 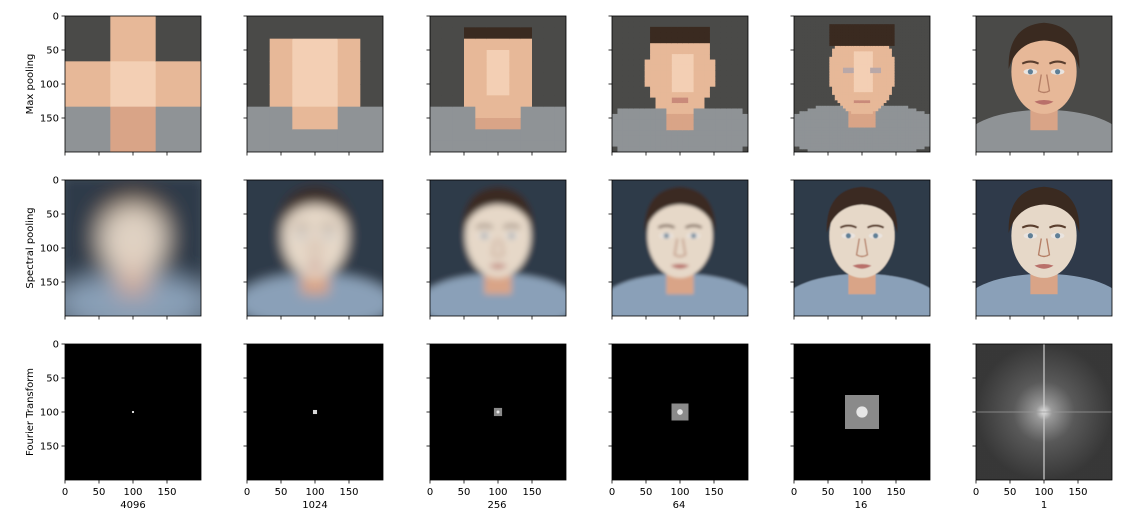 I want to click on x-tick-label: 100, so click(x=1043, y=492).